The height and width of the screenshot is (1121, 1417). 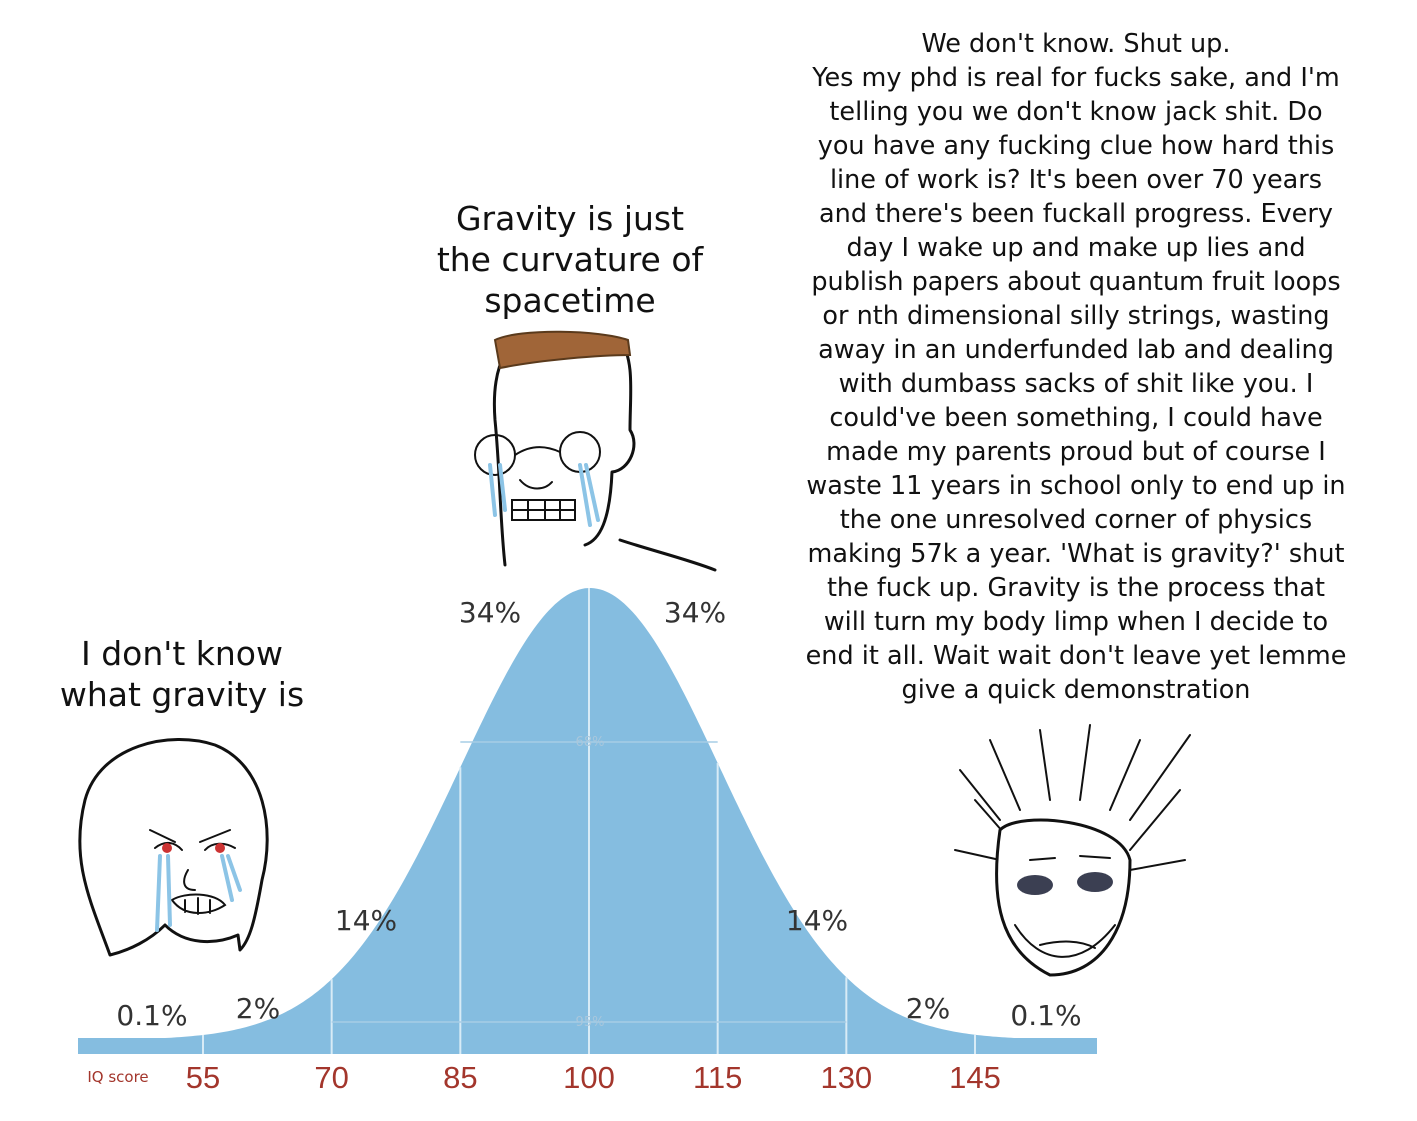 What do you see at coordinates (717, 1077) in the screenshot?
I see `tick-label: 115` at bounding box center [717, 1077].